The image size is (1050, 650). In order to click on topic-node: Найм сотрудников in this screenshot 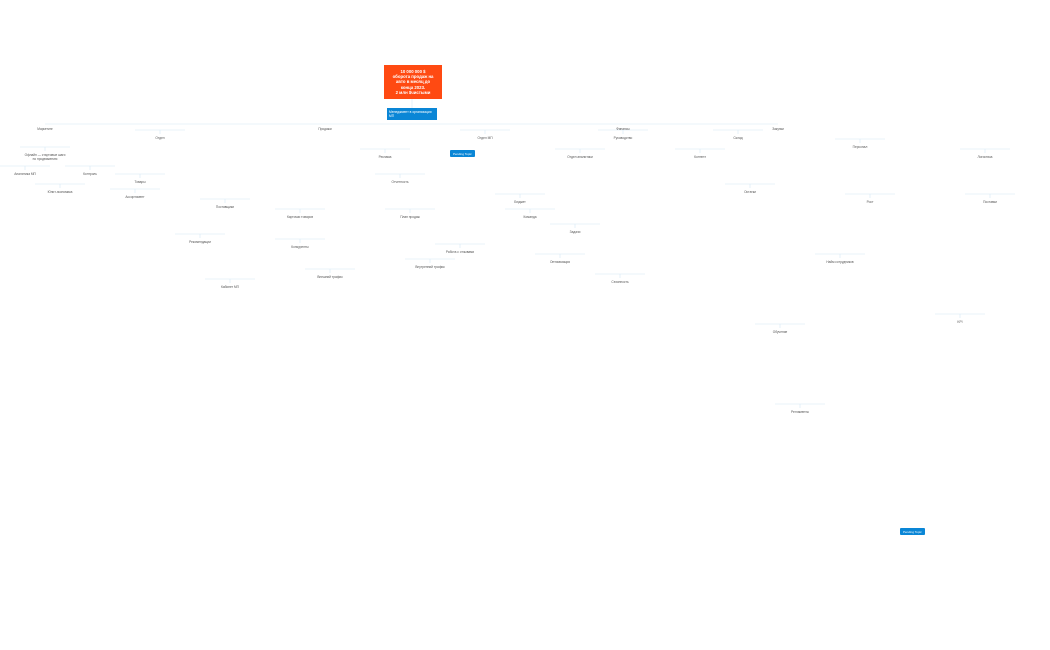, I will do `click(840, 262)`.